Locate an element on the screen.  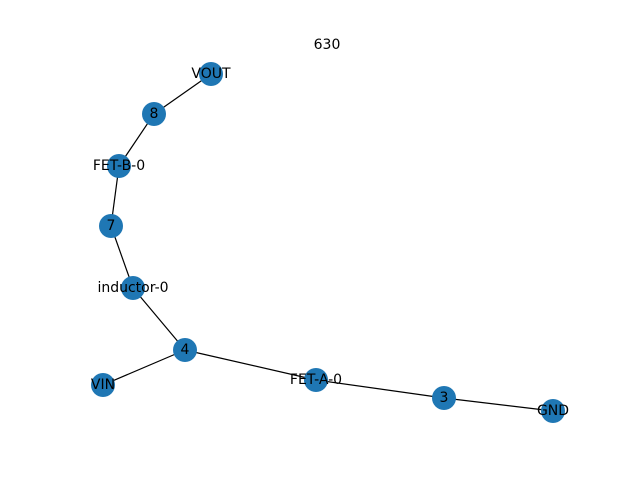
node-label-8: 8 is located at coordinates (154, 114).